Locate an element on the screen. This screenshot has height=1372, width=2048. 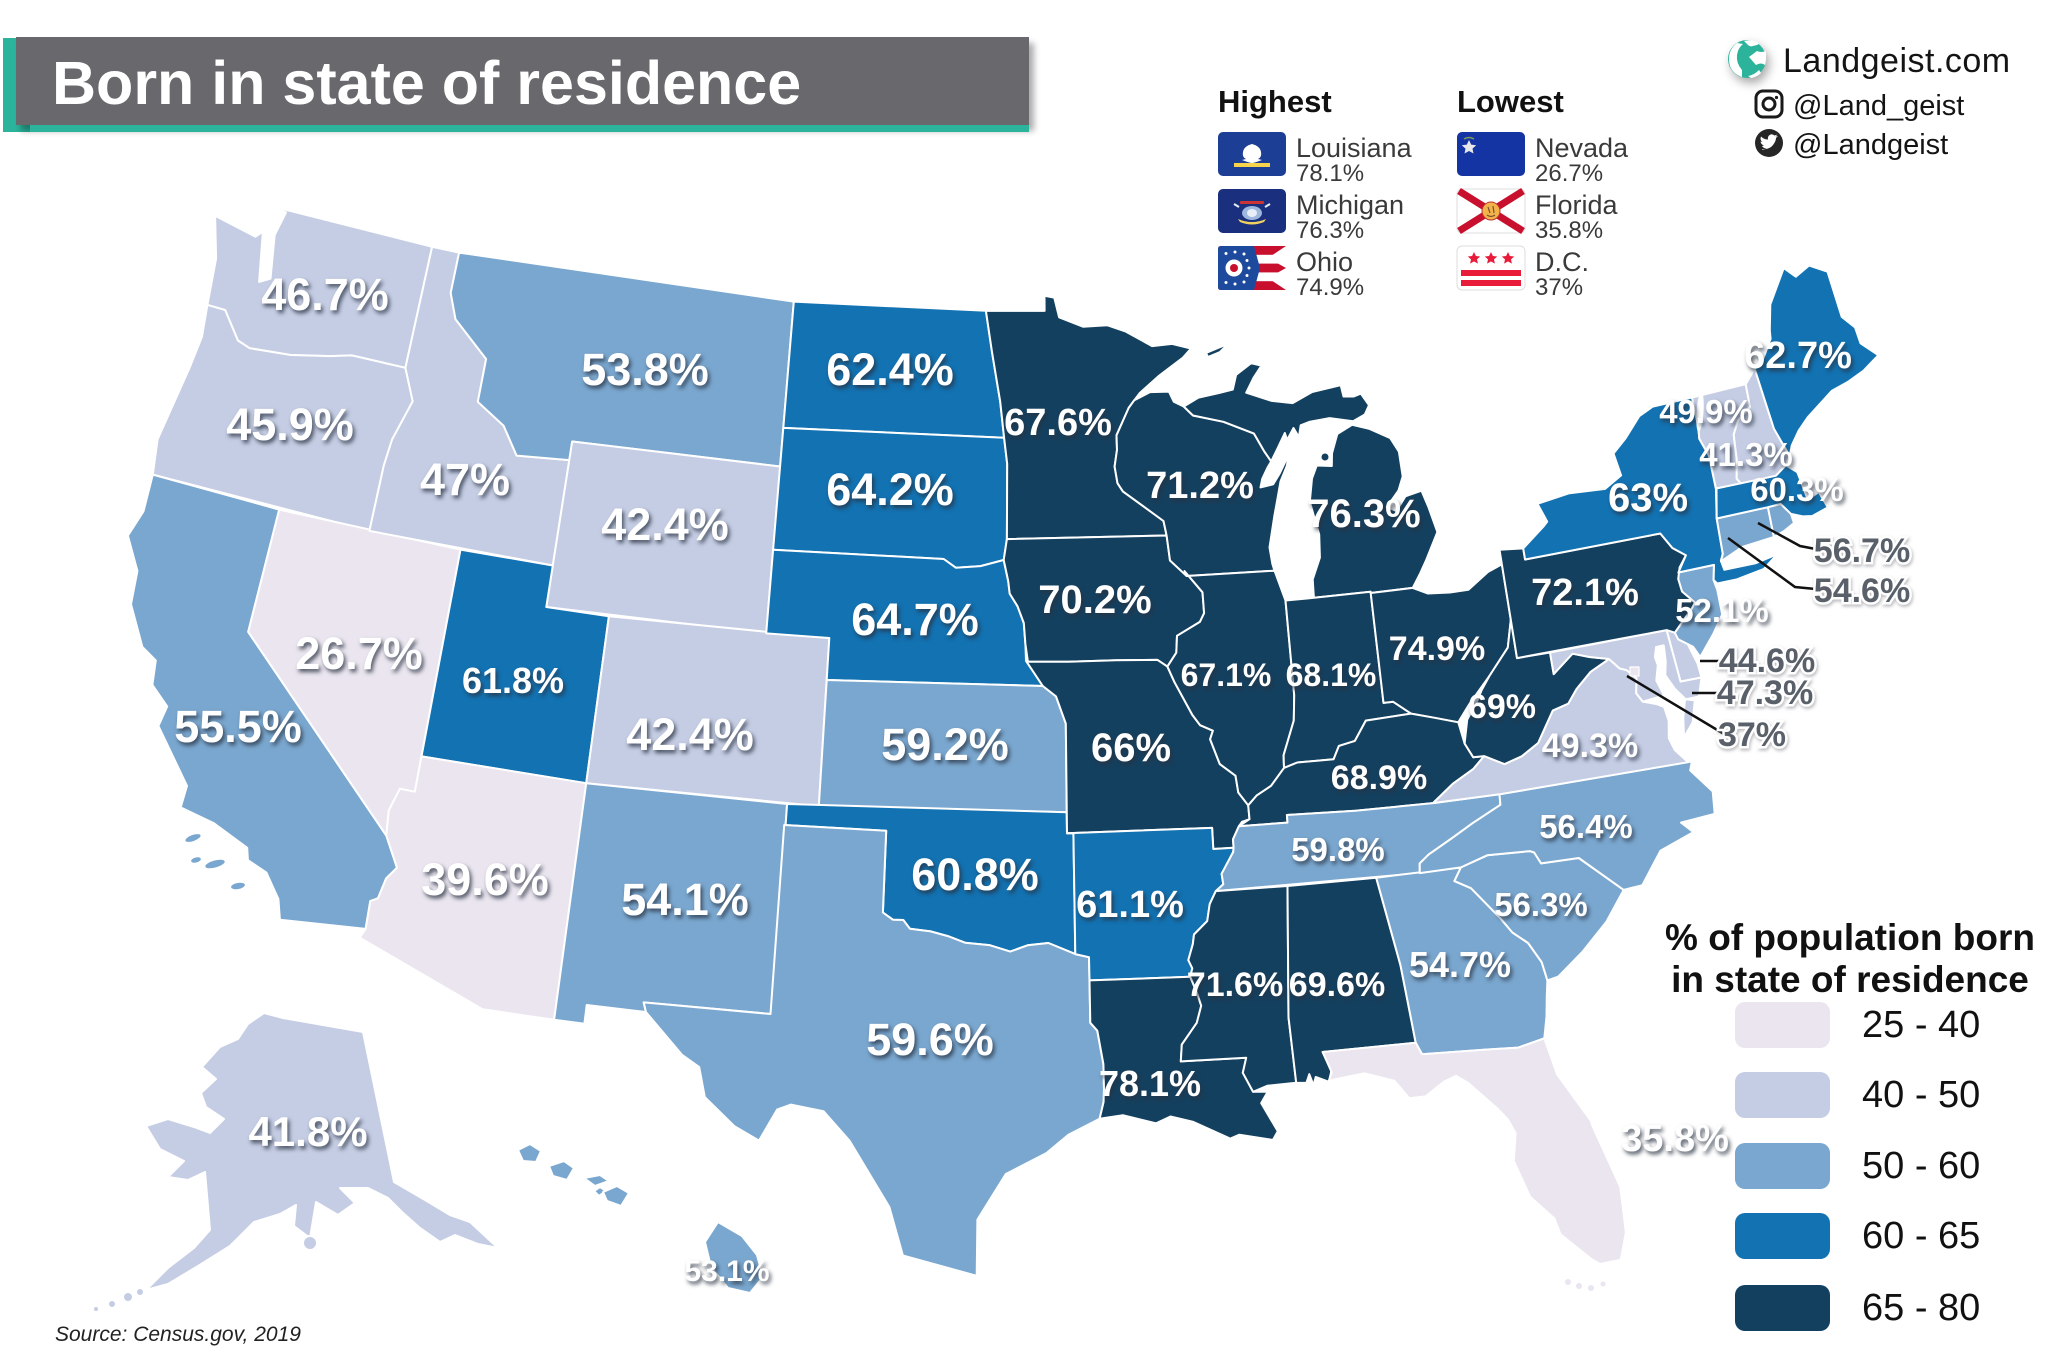
svg-text: 76.3% is located at coordinates (1363, 514).